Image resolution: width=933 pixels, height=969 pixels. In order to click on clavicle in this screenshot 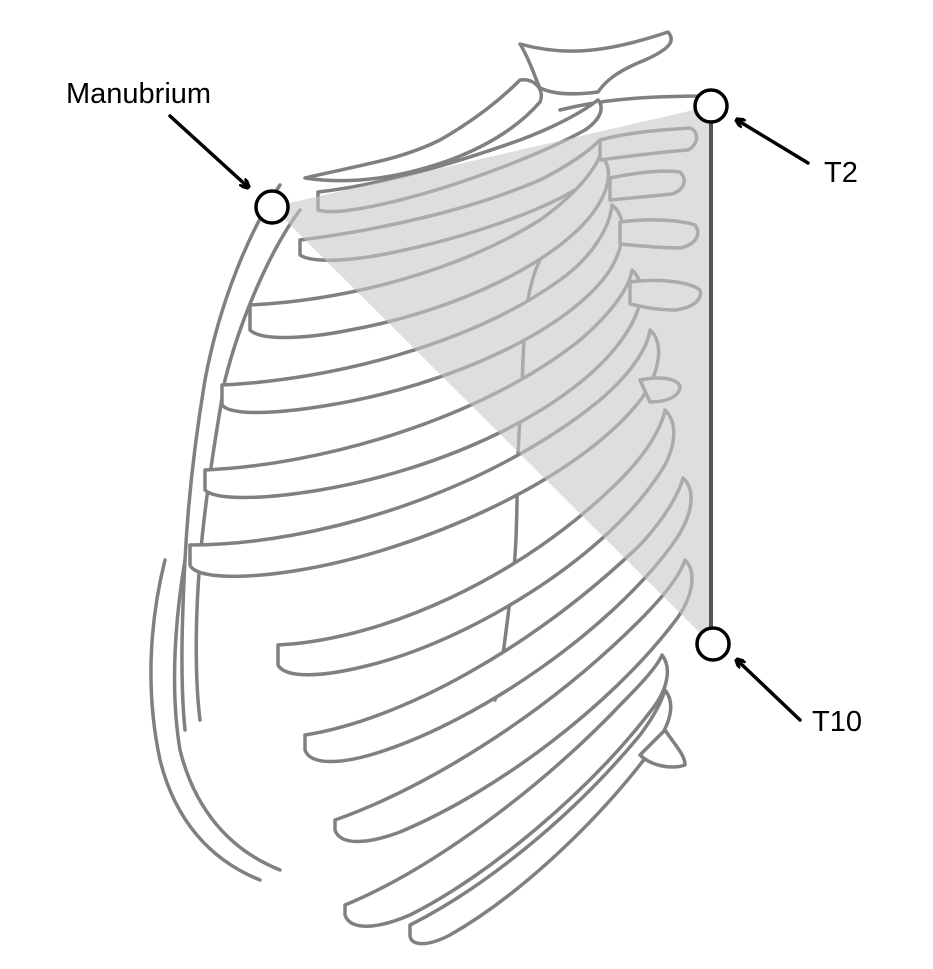, I will do `click(488, 106)`.